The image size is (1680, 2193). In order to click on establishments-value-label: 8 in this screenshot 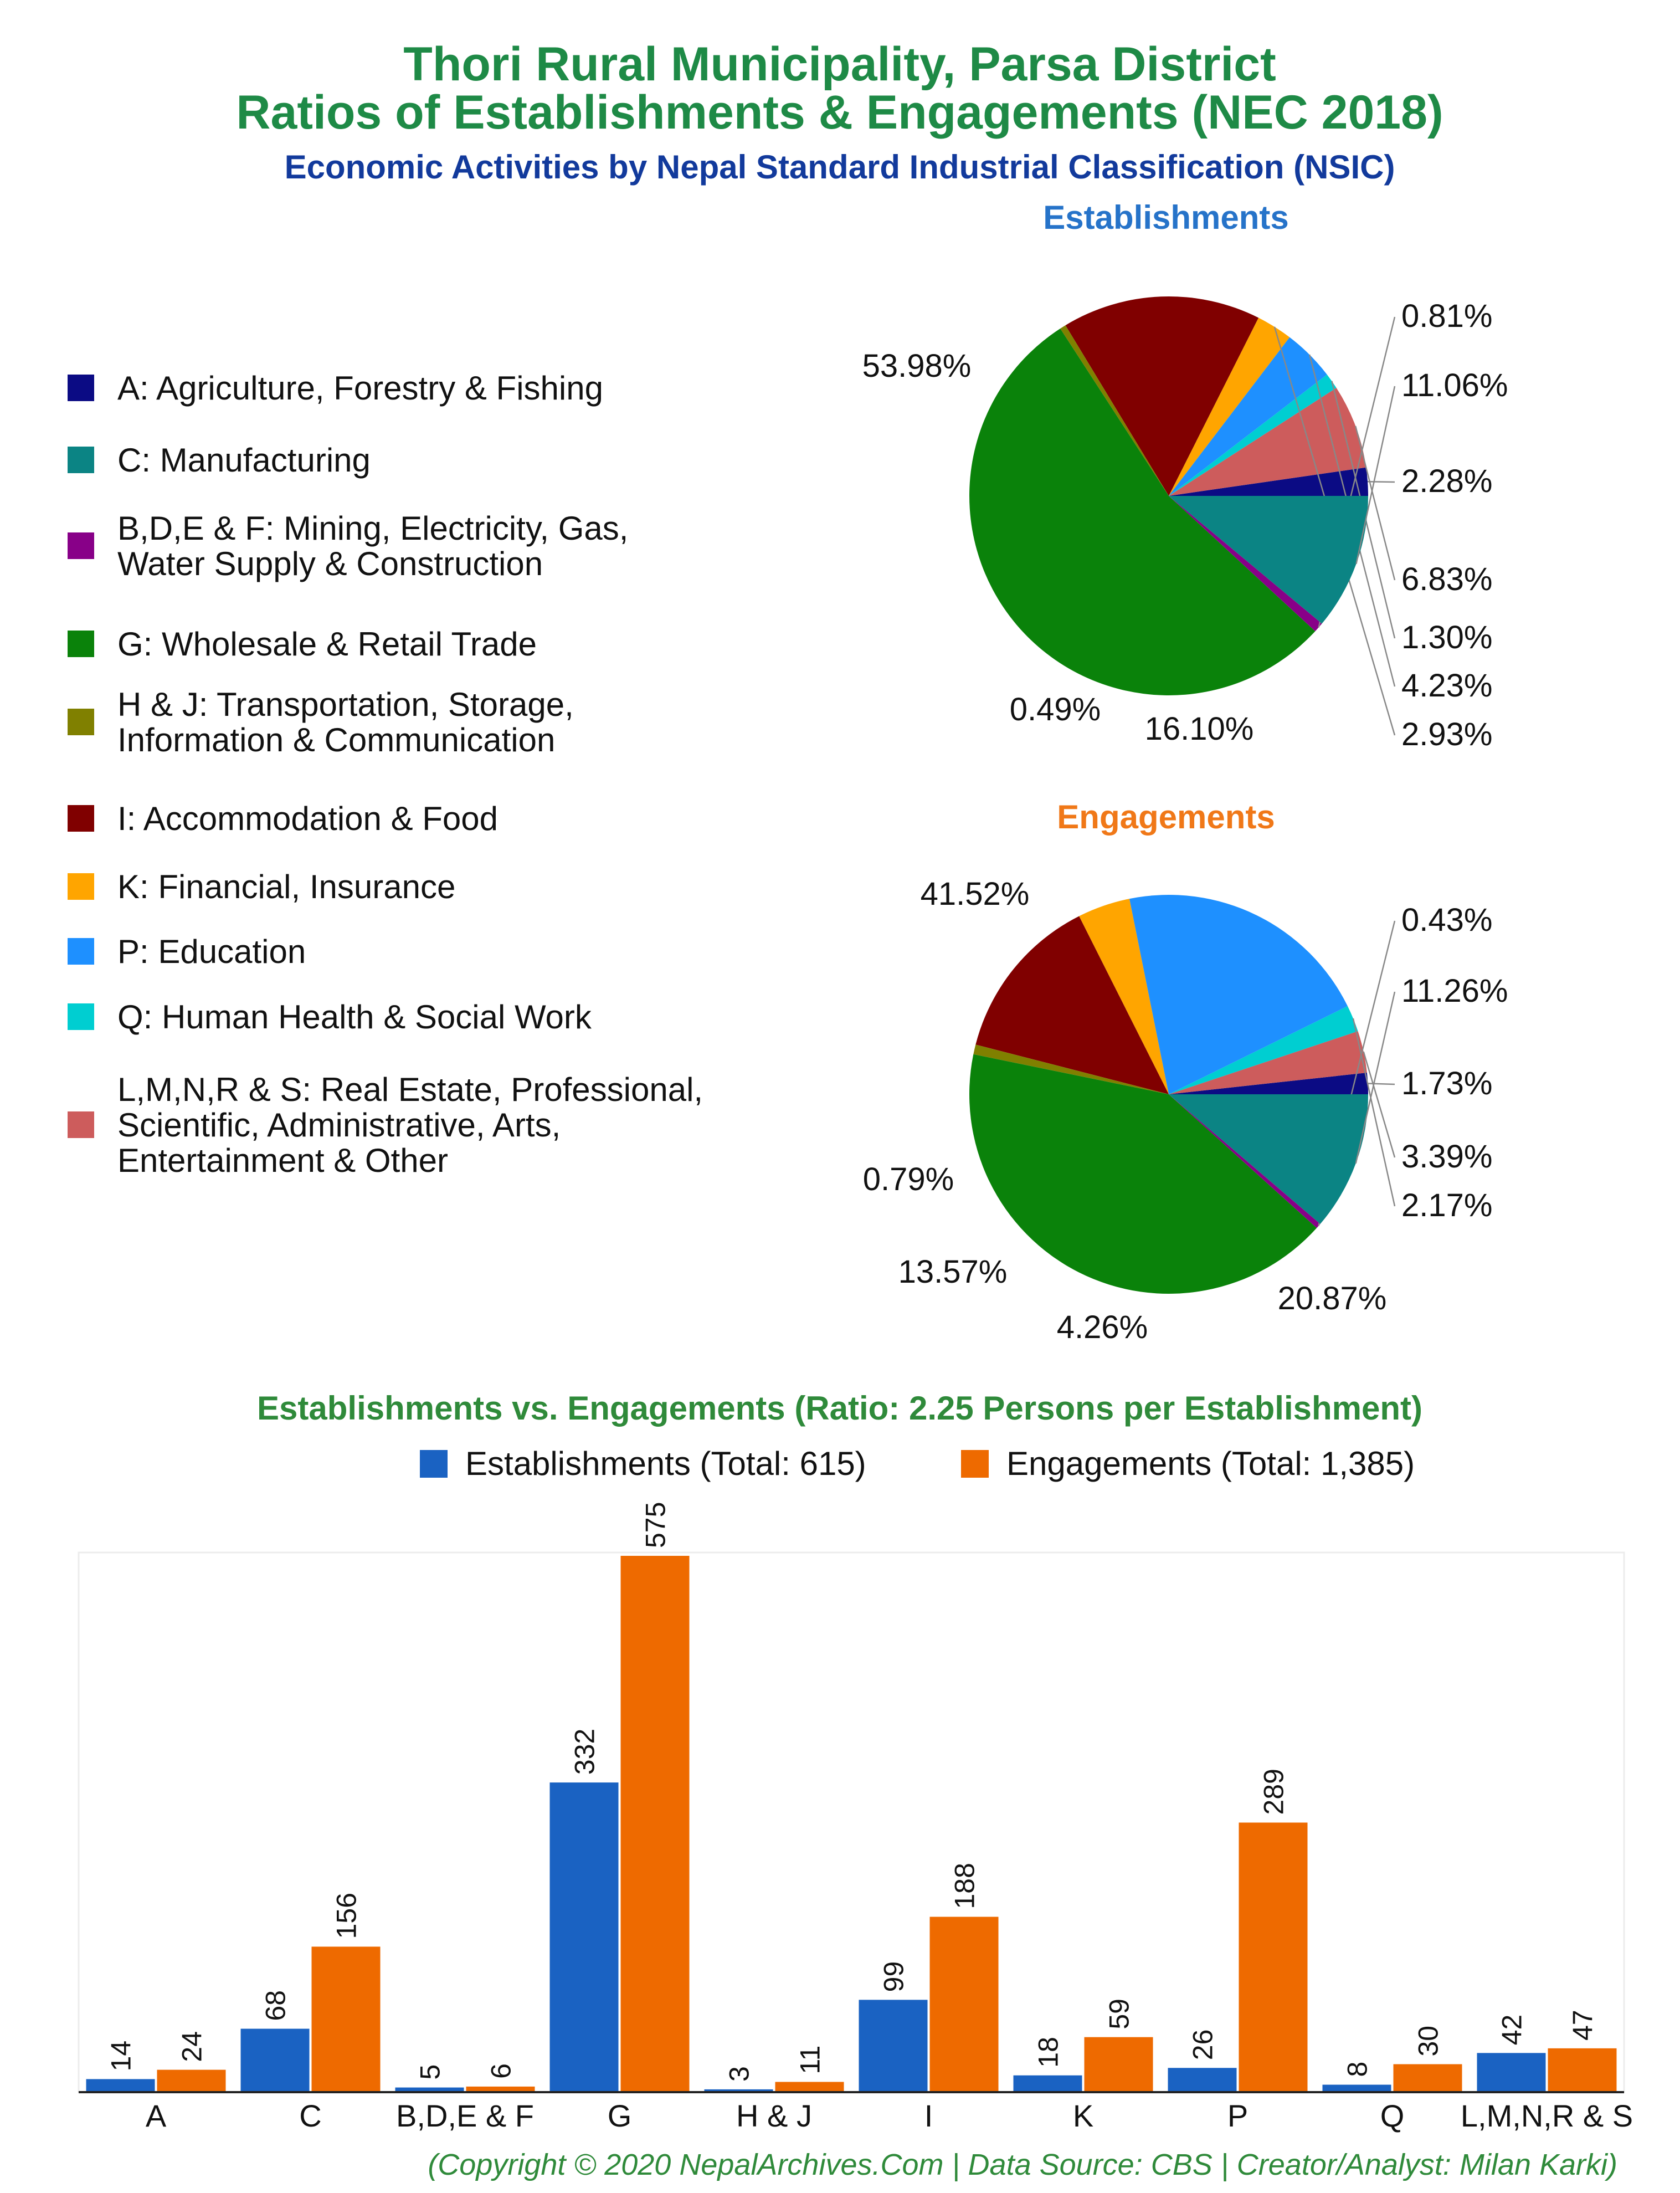, I will do `click(1357, 2069)`.